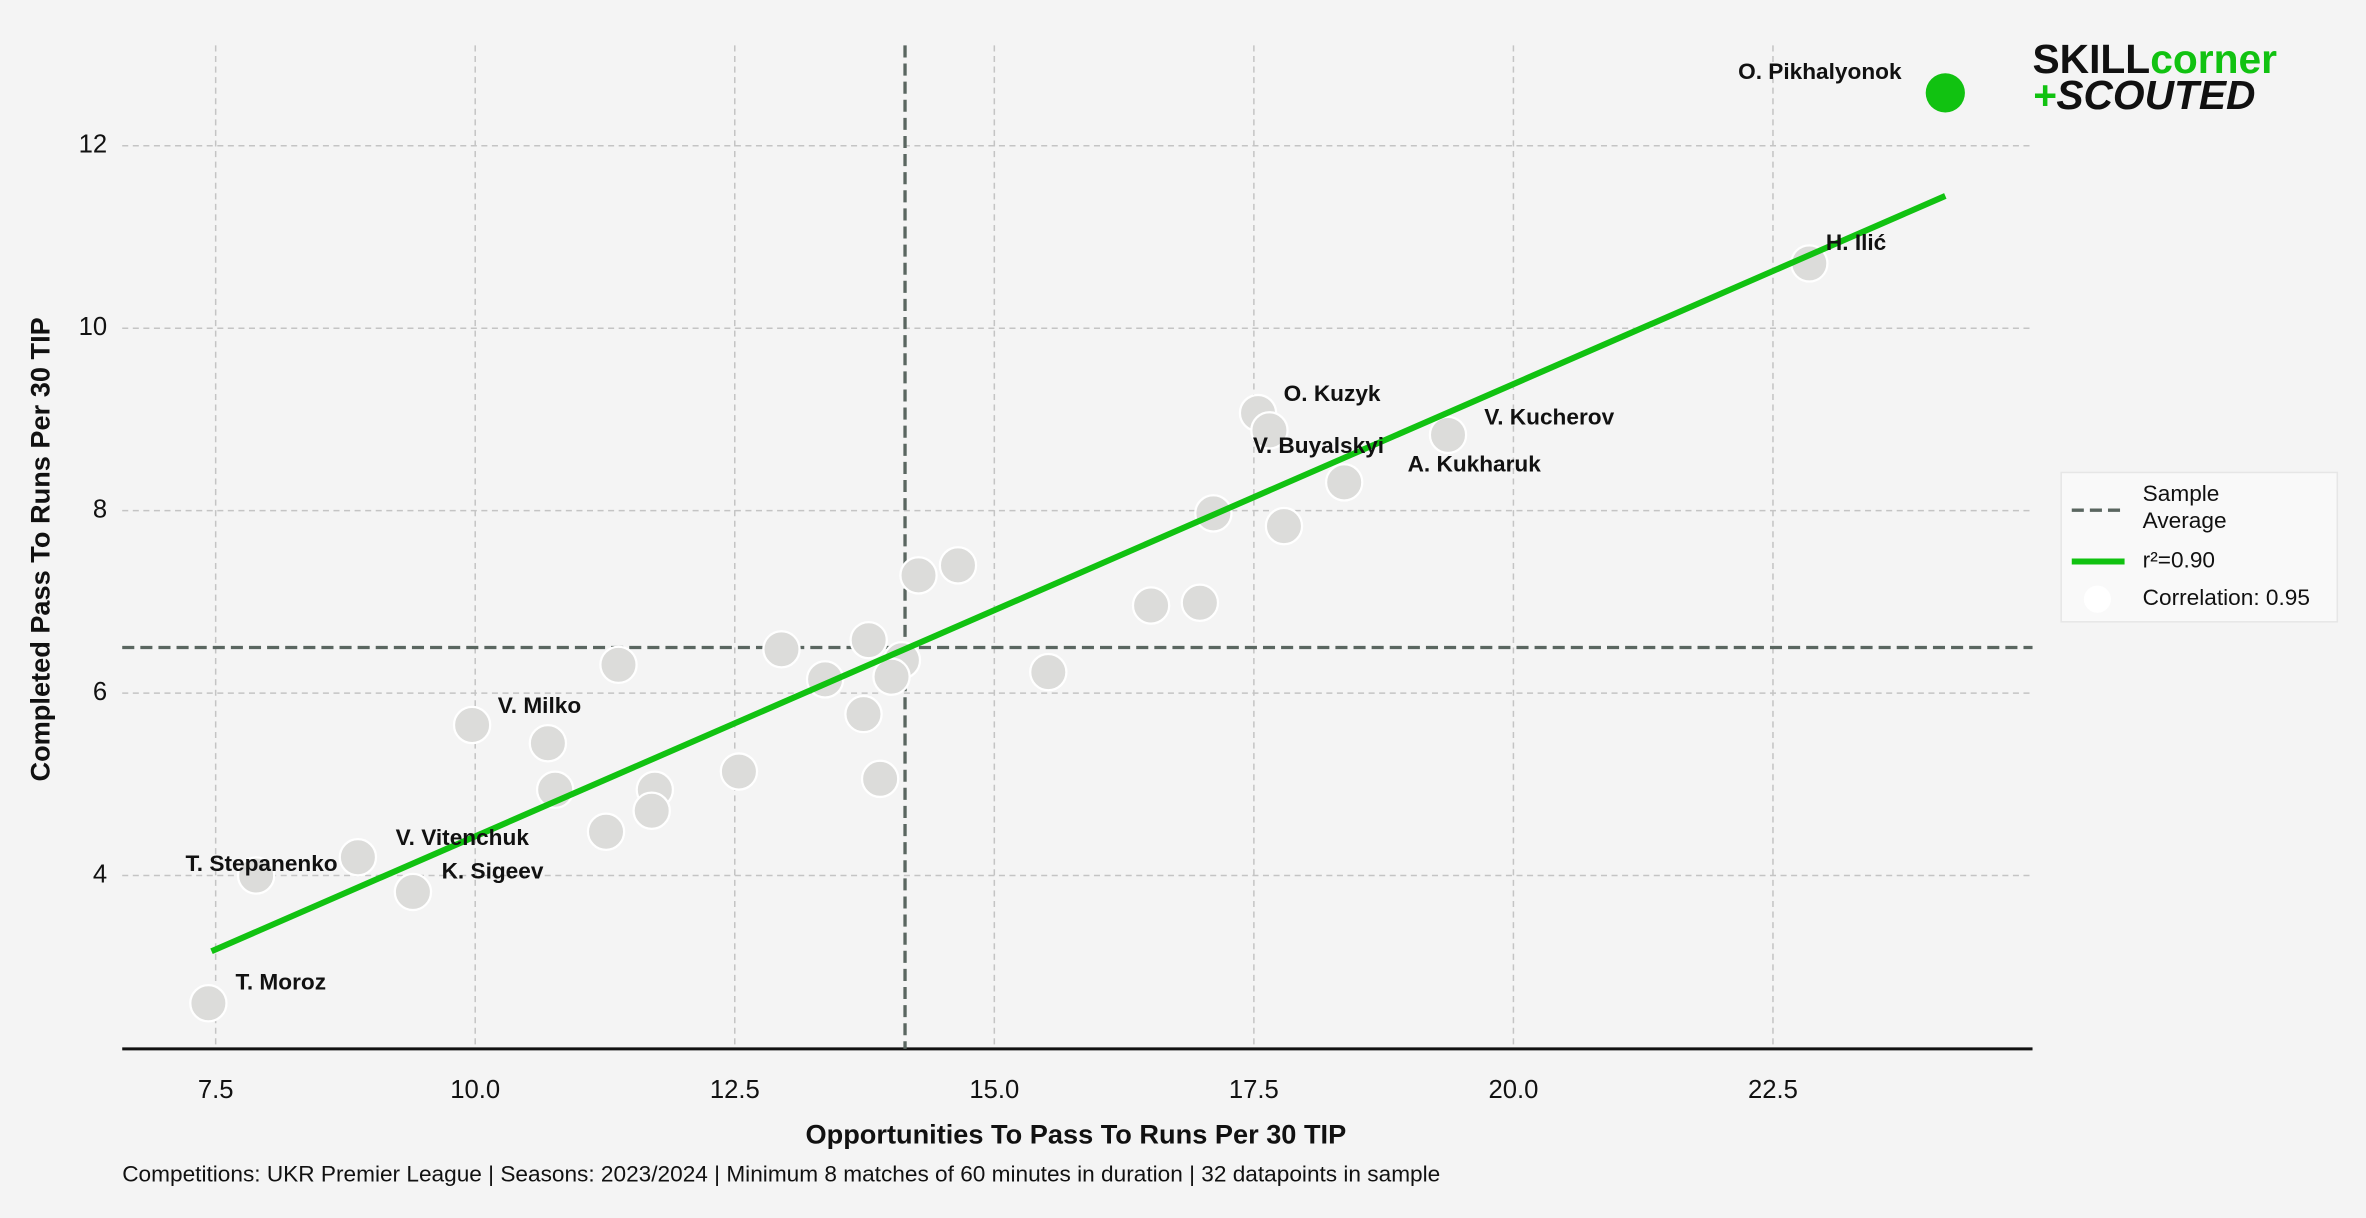  What do you see at coordinates (100, 874) in the screenshot?
I see `y-tick-label: 4` at bounding box center [100, 874].